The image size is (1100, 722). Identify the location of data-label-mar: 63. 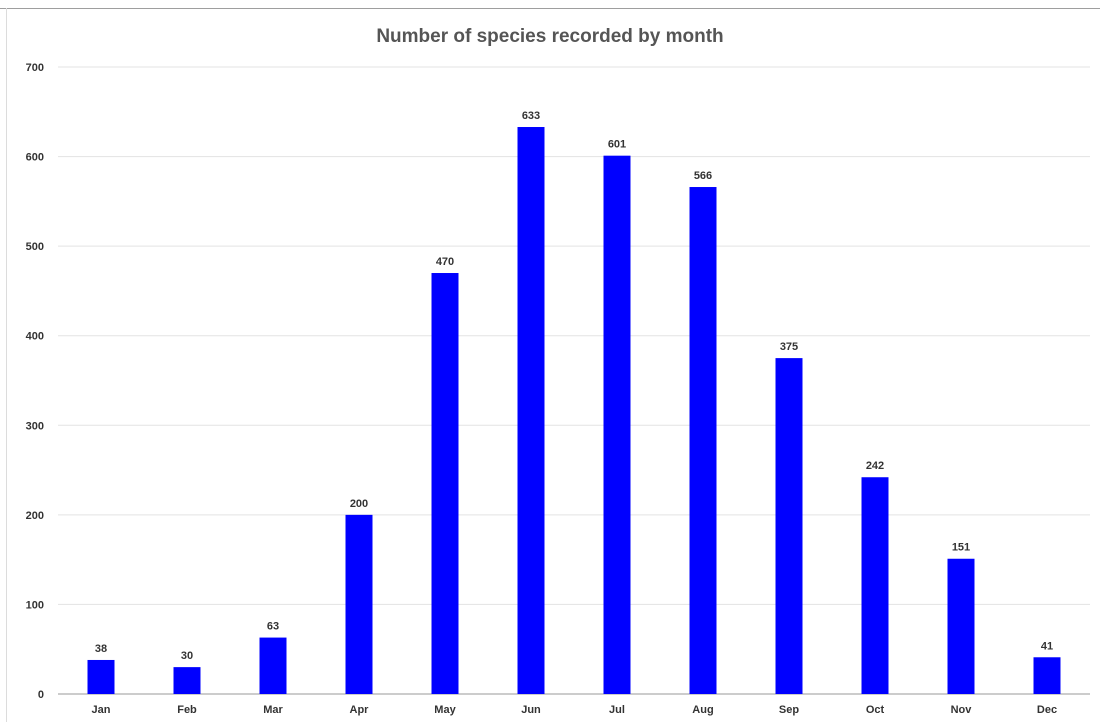
(273, 627).